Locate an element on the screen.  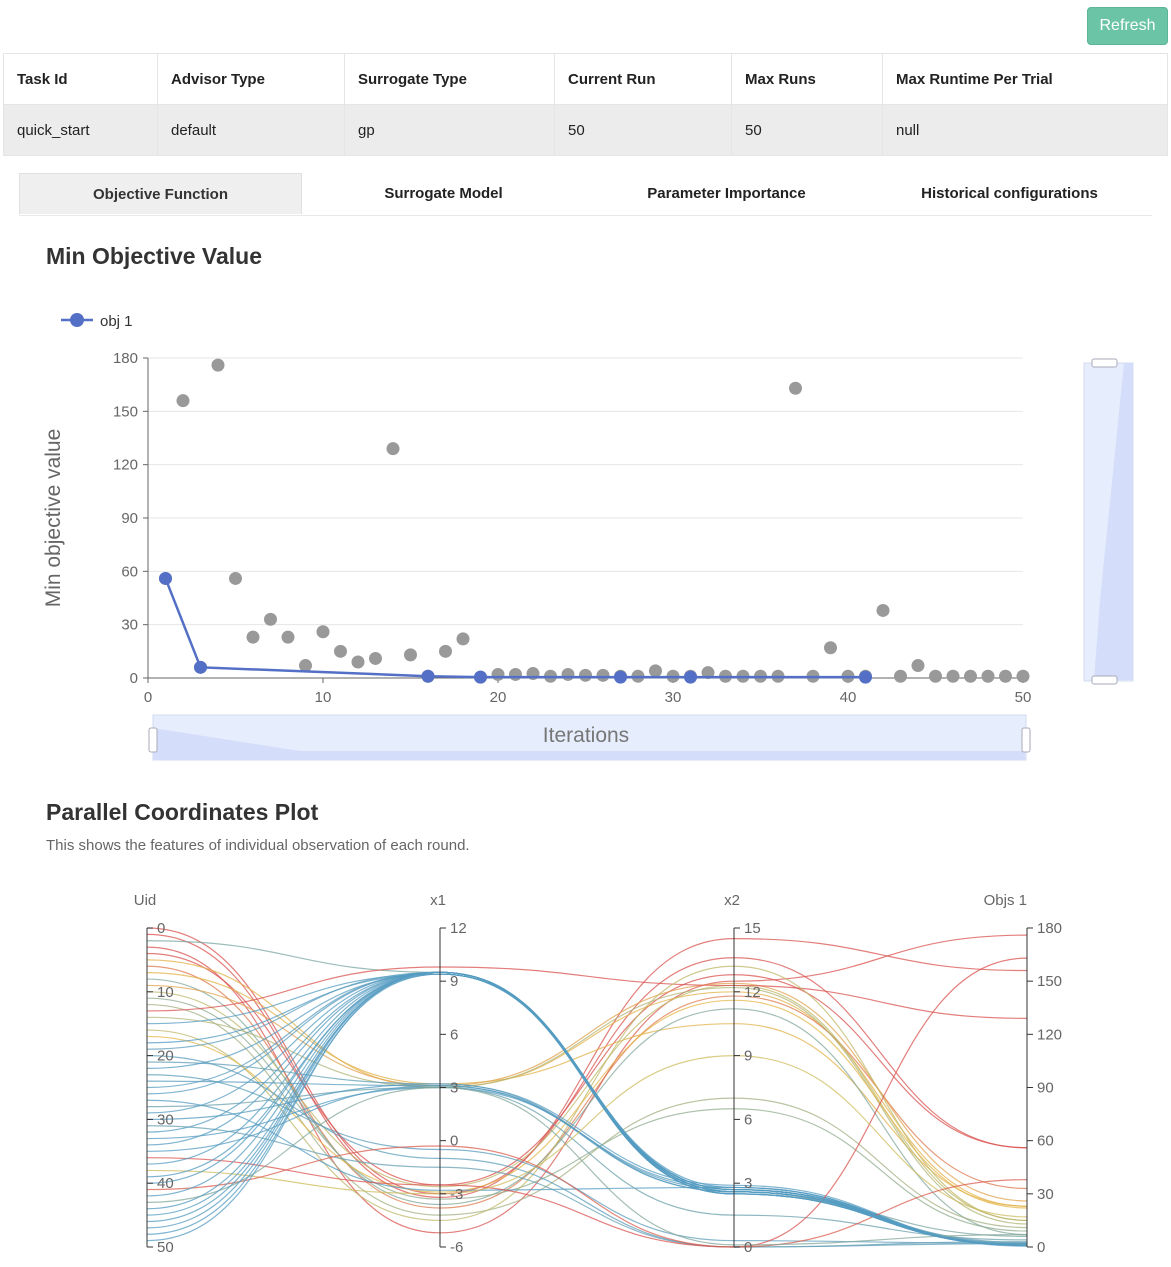
x-axis-label: Iterations is located at coordinates (586, 735).